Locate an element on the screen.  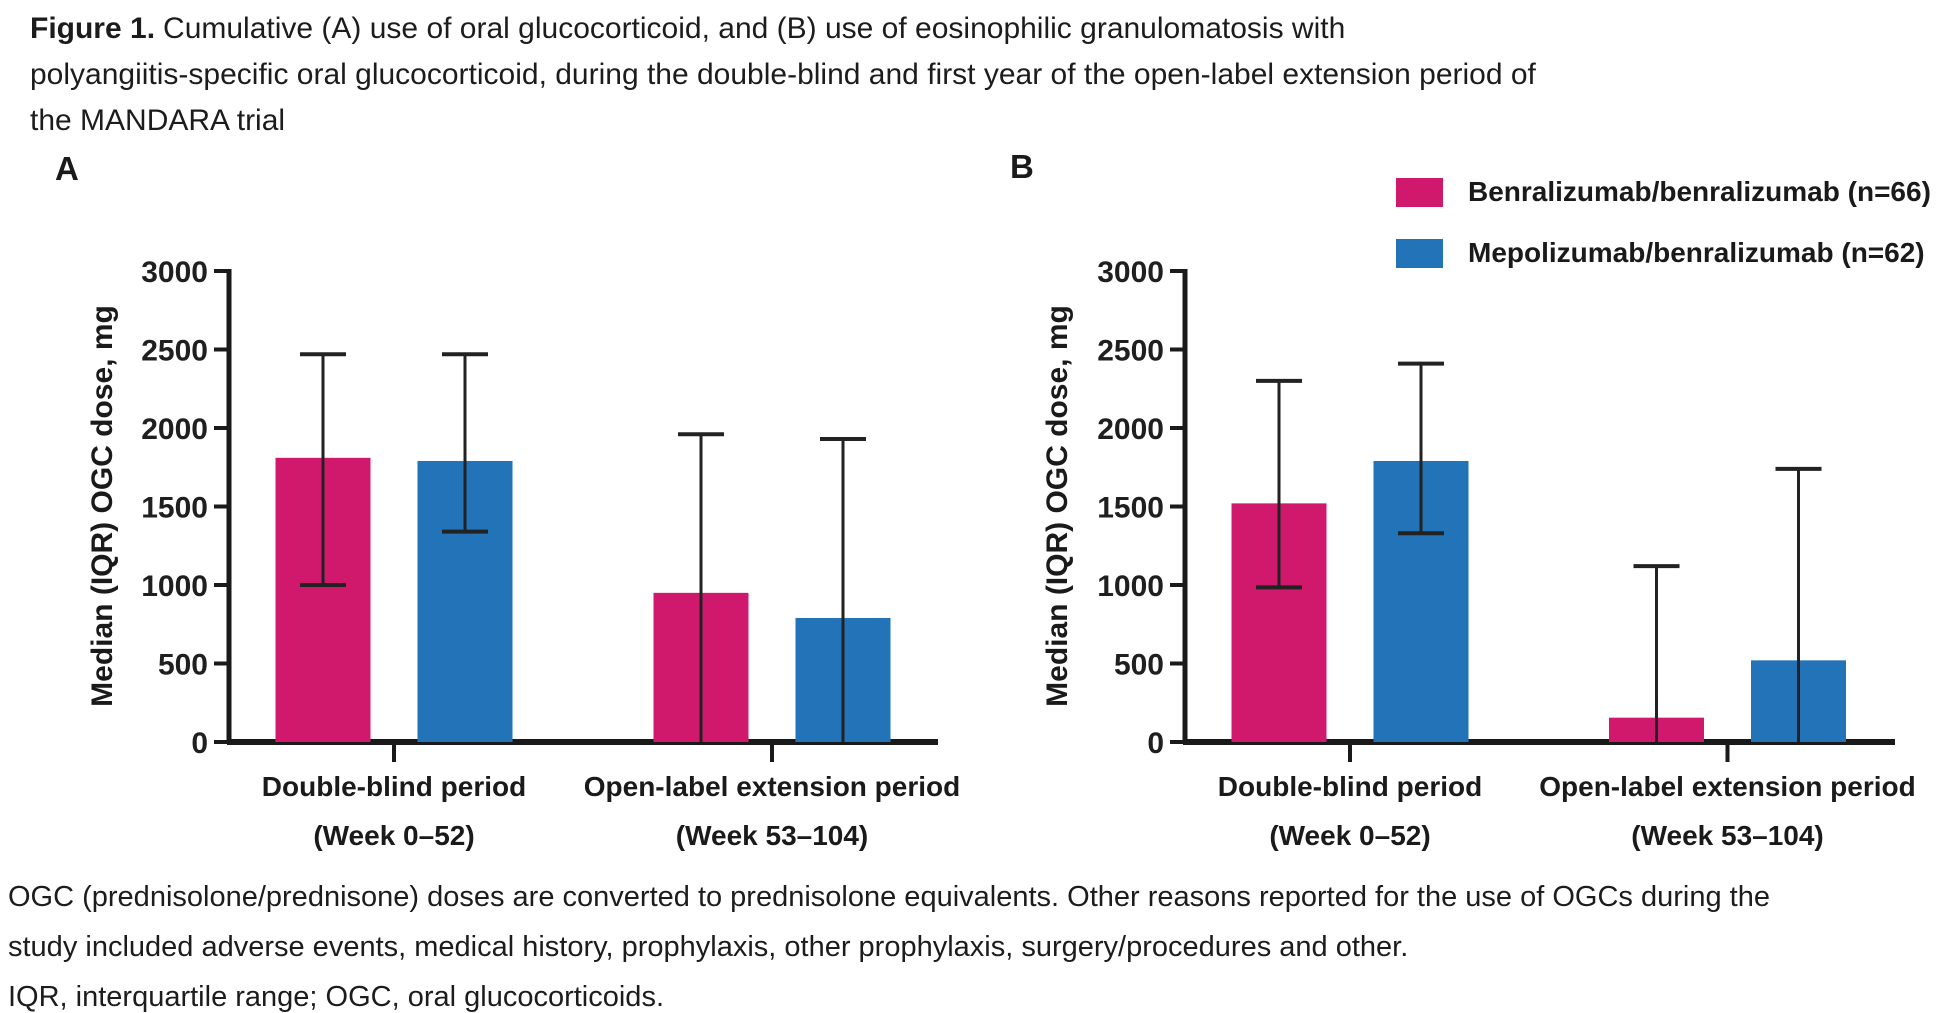
y-tick-label-A: 2000 is located at coordinates (174, 429).